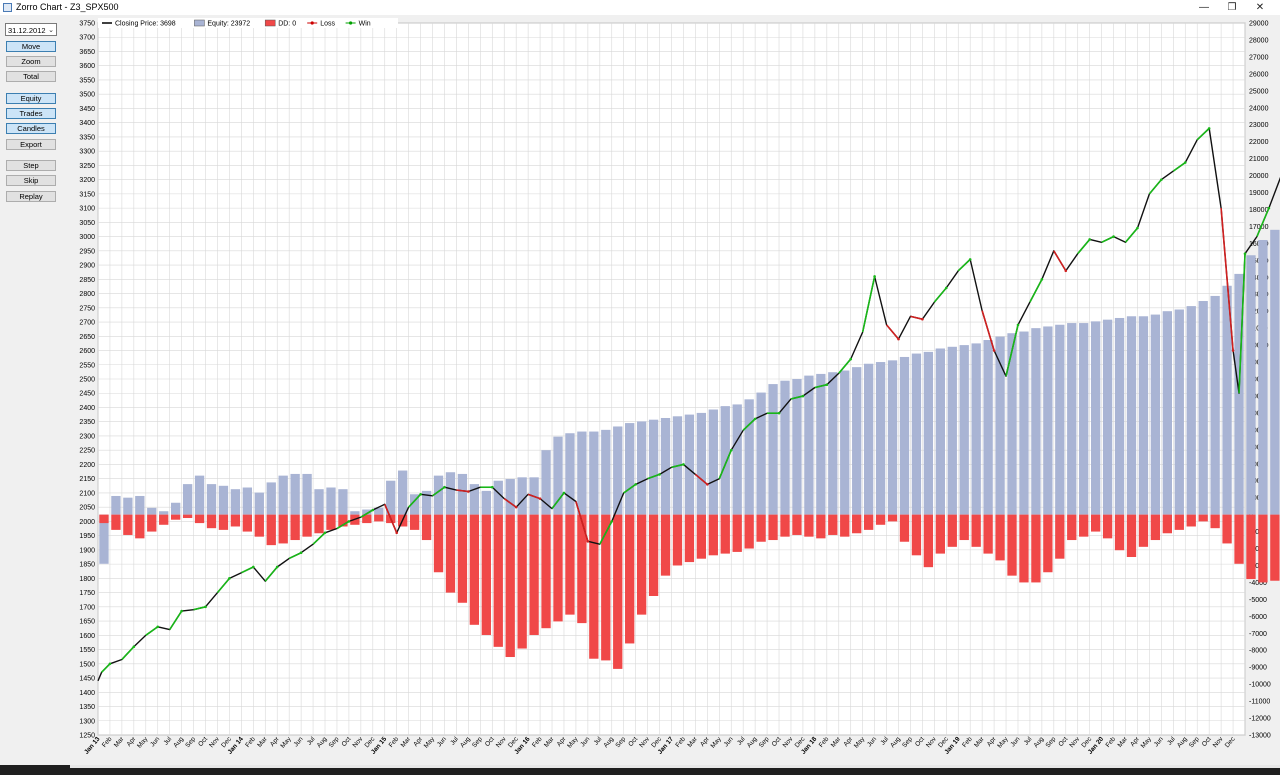 This screenshot has width=1280, height=775. I want to click on left-axis-tick-label: 1400, so click(87, 693).